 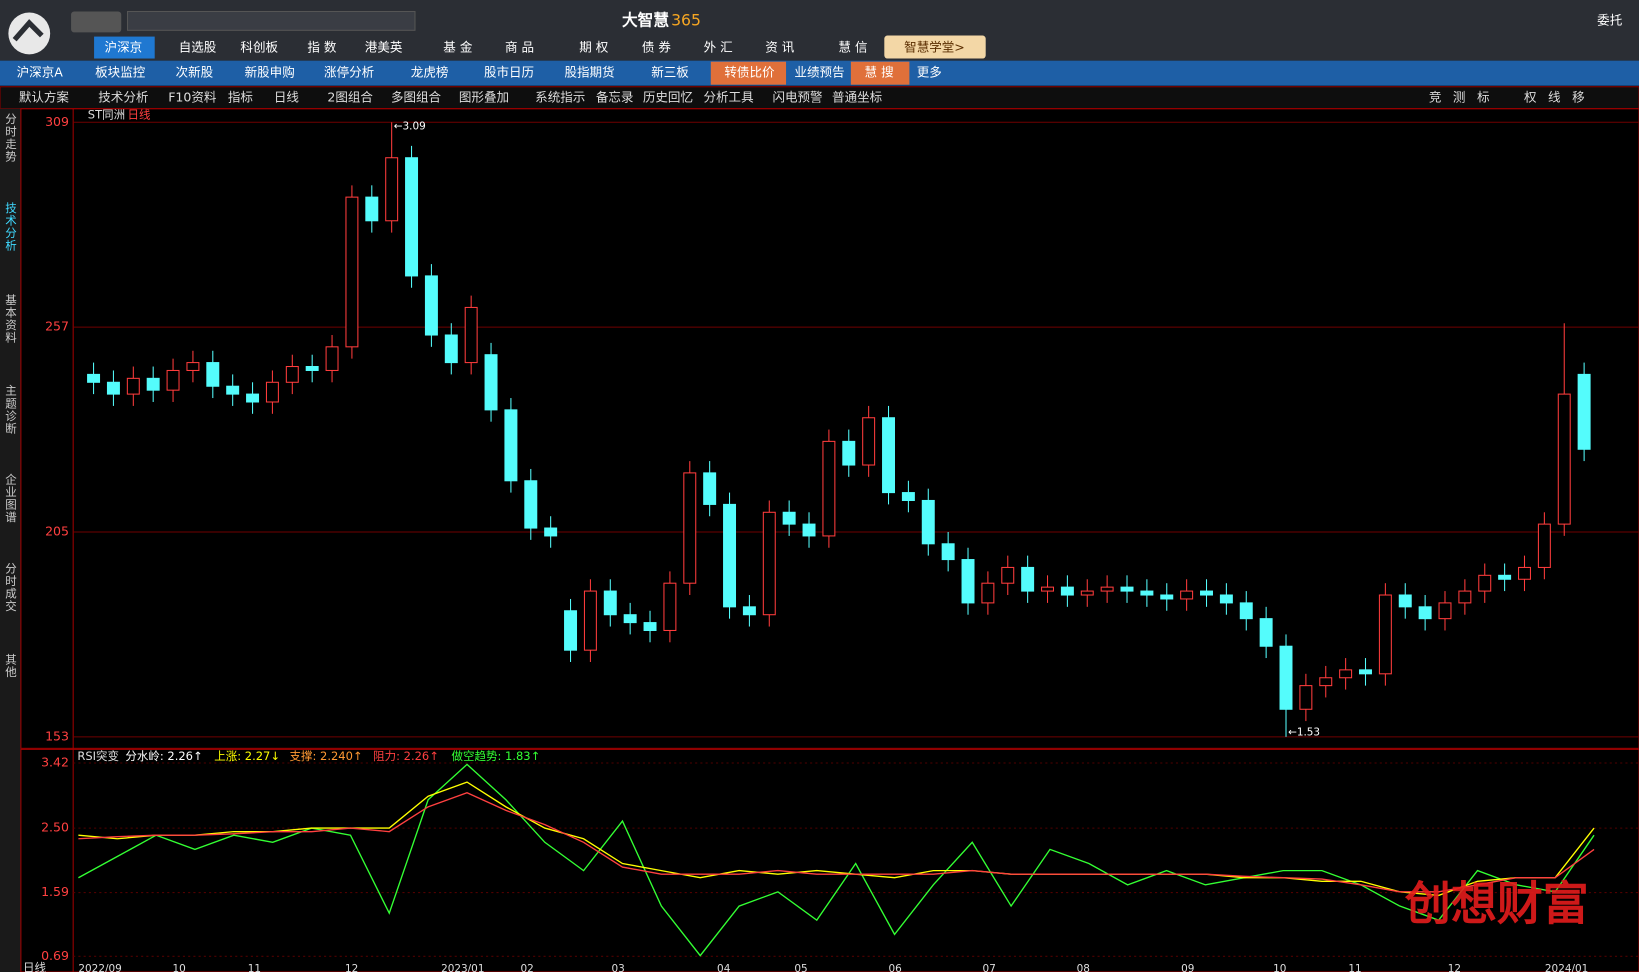 What do you see at coordinates (1435, 97) in the screenshot?
I see `toolbar-icon: 竞` at bounding box center [1435, 97].